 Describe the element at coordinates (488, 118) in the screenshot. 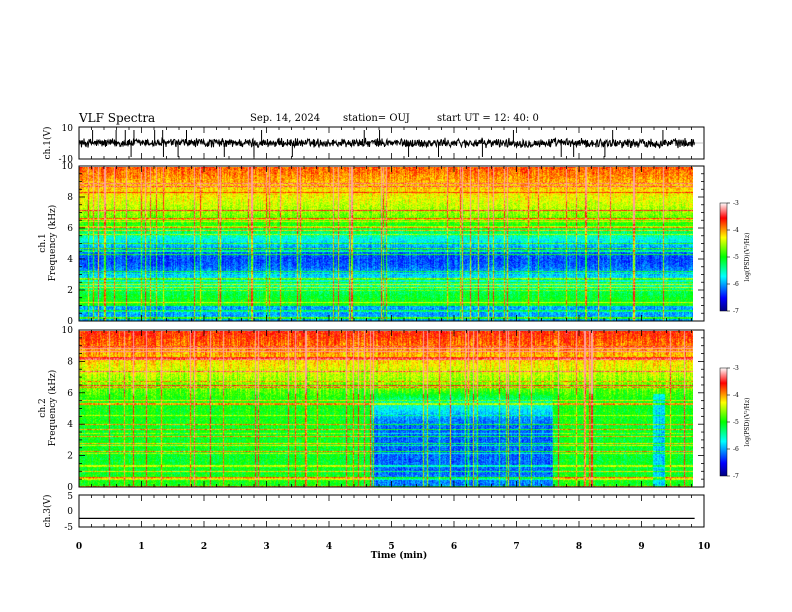

I see `chart-start-time: start UT = 12: 40: 0` at that location.